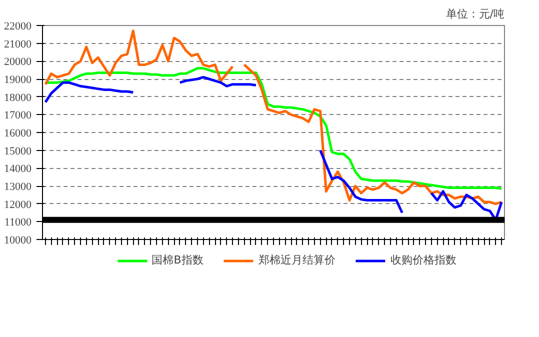  Describe the element at coordinates (178, 260) in the screenshot. I see `legend-label: 国棉B指数` at that location.